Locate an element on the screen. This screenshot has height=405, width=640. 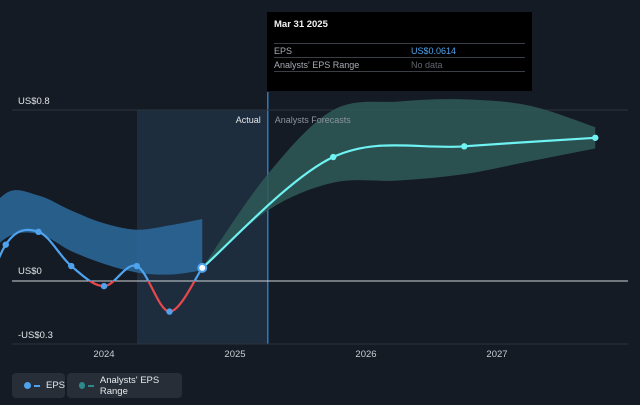
section-label-forecast: Analysts Forecasts is located at coordinates (313, 120).